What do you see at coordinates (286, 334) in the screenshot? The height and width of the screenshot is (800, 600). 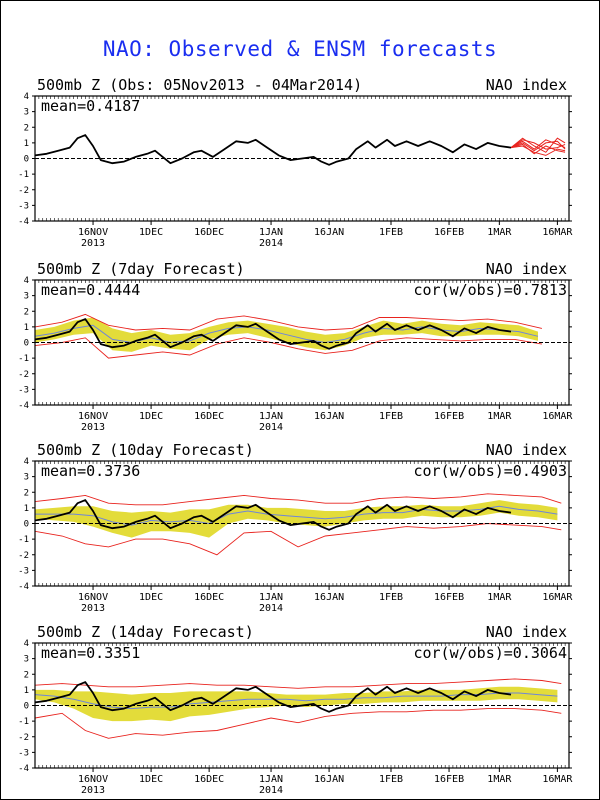 I see `ensemble-mean-line` at bounding box center [286, 334].